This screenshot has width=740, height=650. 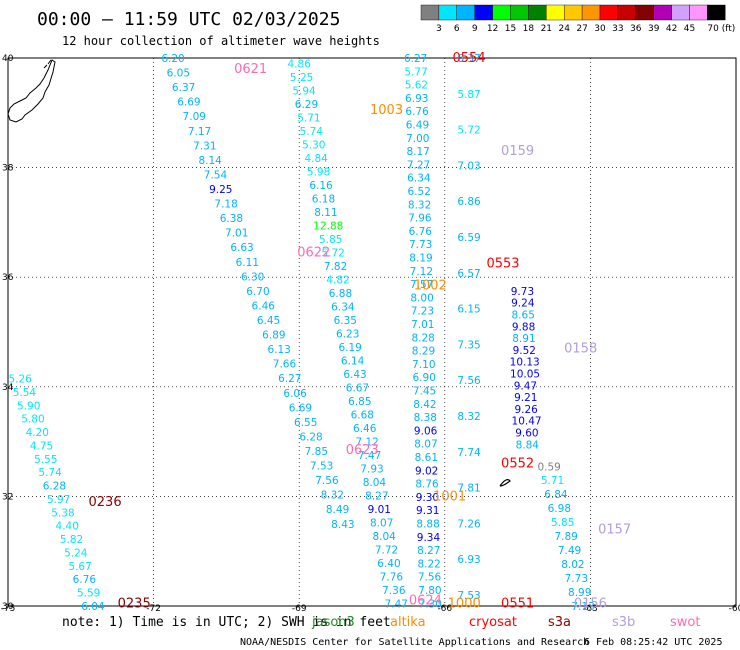 What do you see at coordinates (469, 453) in the screenshot?
I see `wave-height-value: 7.74` at bounding box center [469, 453].